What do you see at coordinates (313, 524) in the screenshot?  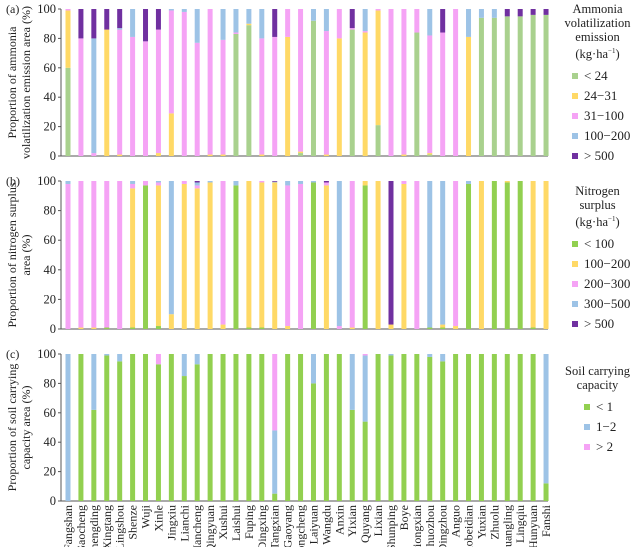 I see `x-tick-label: Laiyuan` at bounding box center [313, 524].